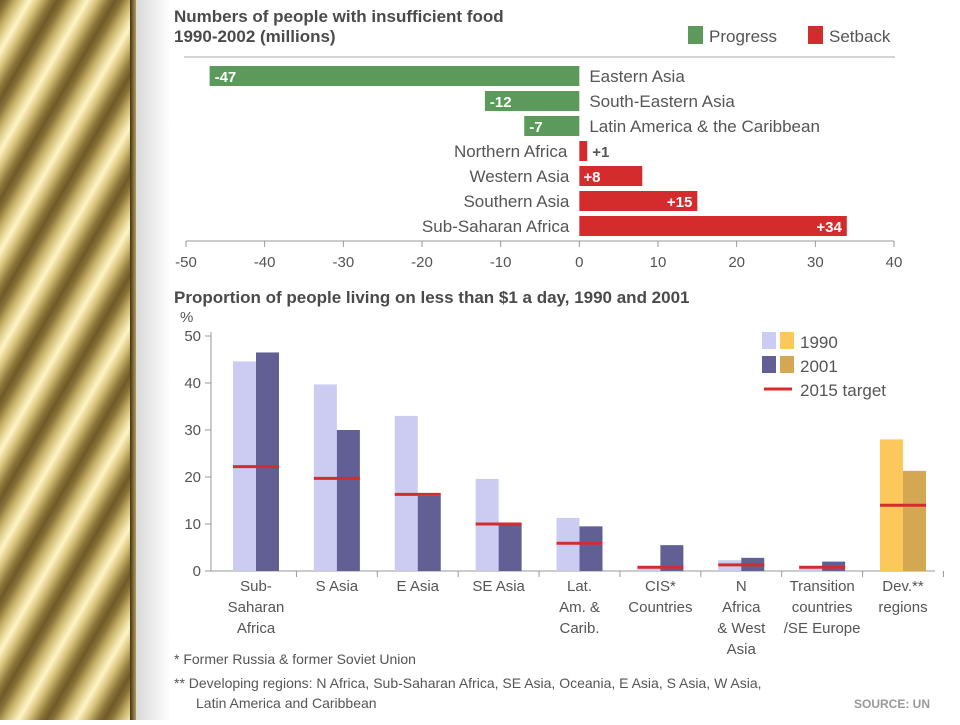 The height and width of the screenshot is (725, 960). I want to click on top-x-tick-label: 40, so click(894, 262).